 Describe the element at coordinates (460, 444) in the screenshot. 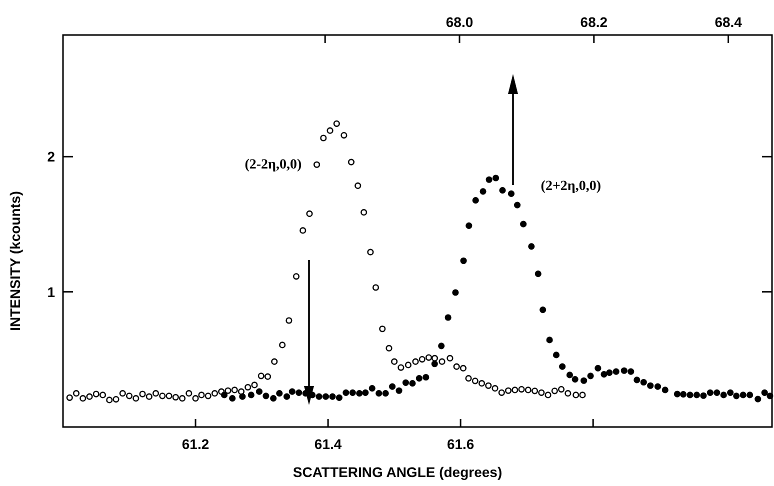

I see `x-tick-label: 61.6` at that location.